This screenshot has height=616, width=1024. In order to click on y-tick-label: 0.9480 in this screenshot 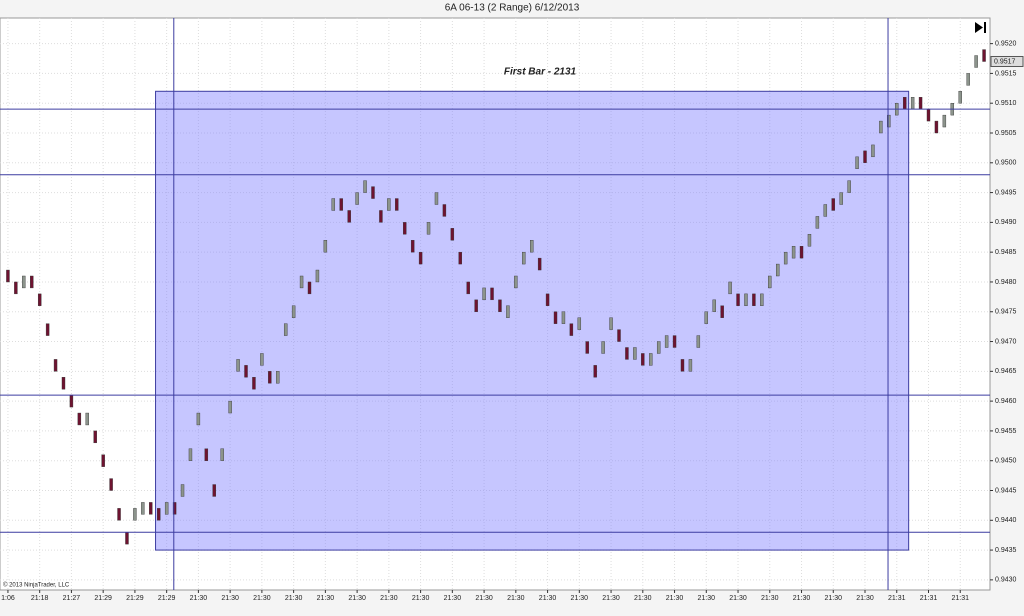, I will do `click(1006, 282)`.